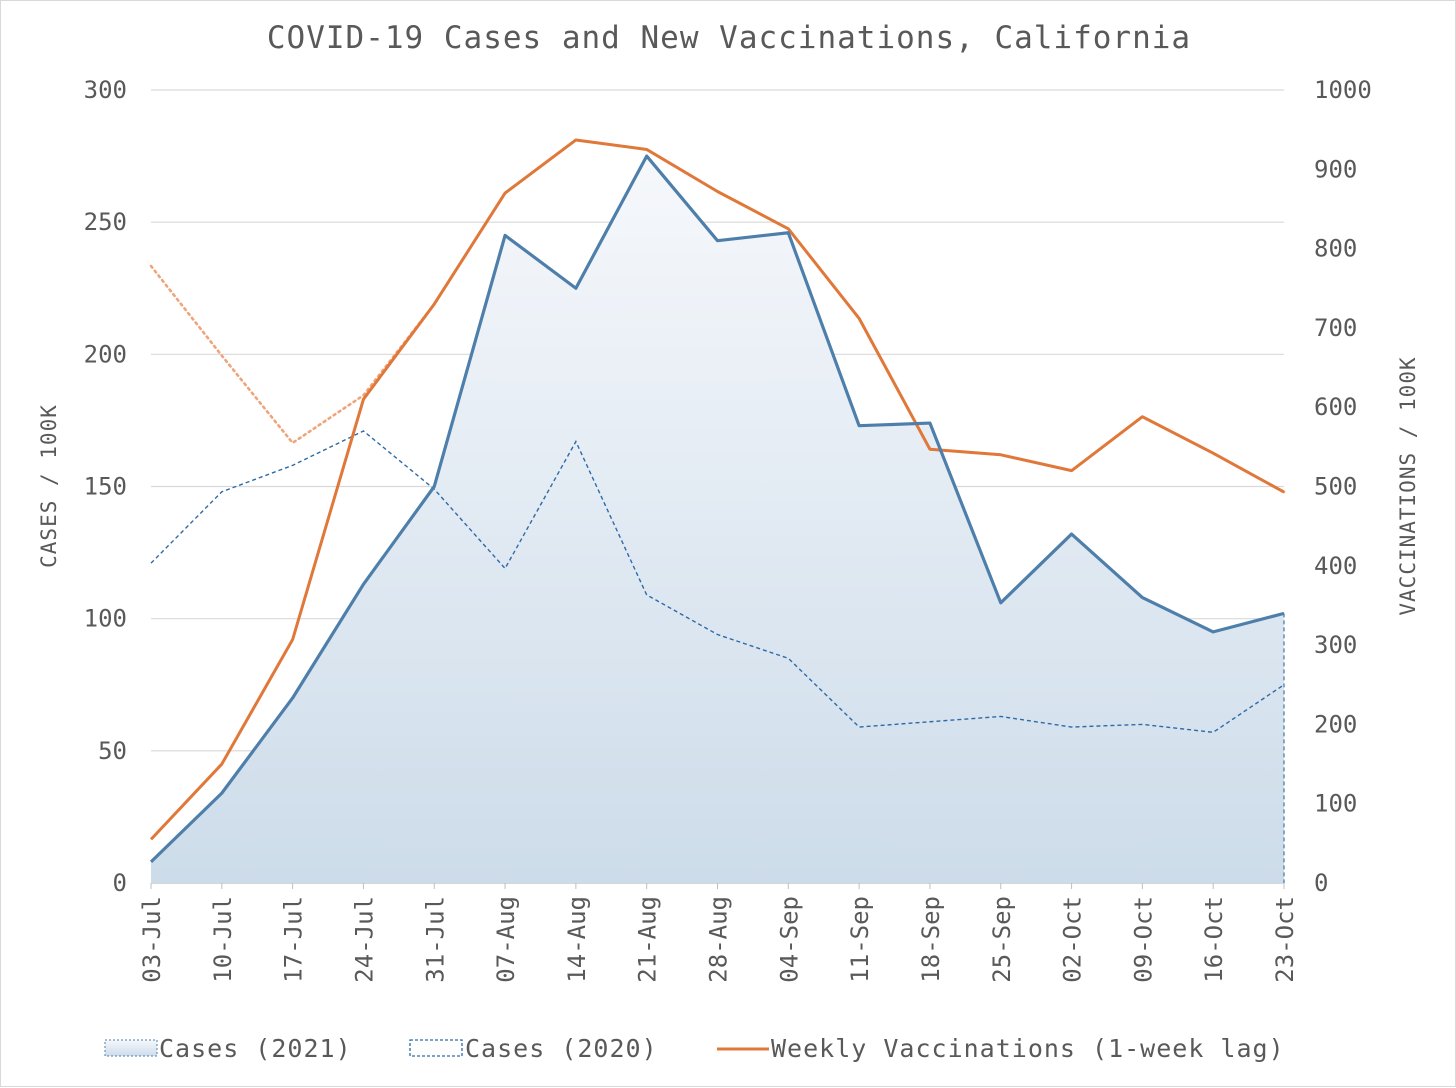  Describe the element at coordinates (1335, 169) in the screenshot. I see `right-tick-label: 900` at that location.